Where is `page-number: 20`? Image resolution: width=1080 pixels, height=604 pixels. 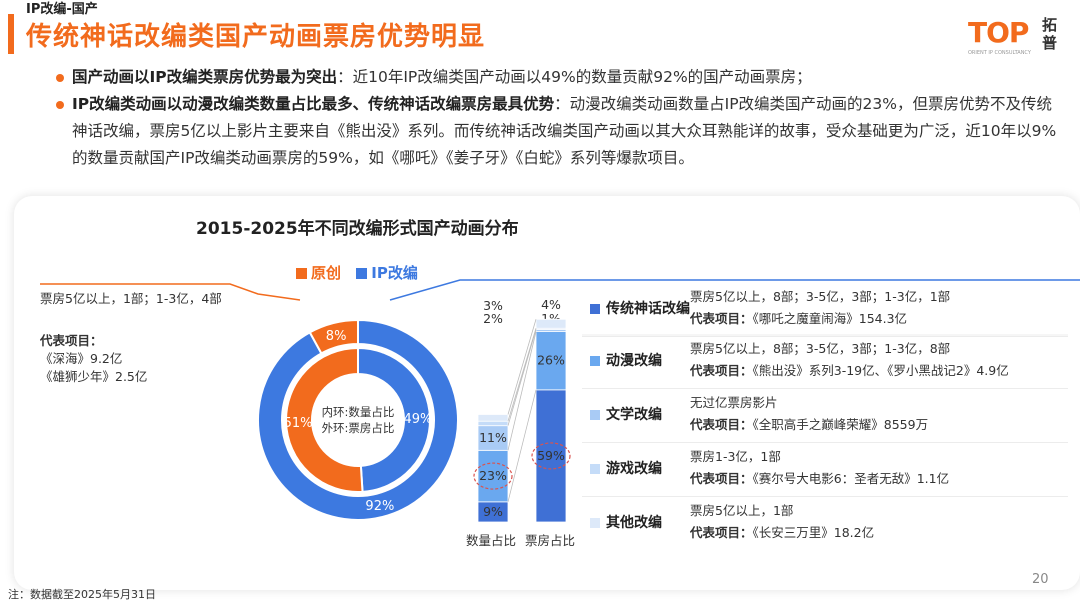 page-number: 20 is located at coordinates (1040, 579).